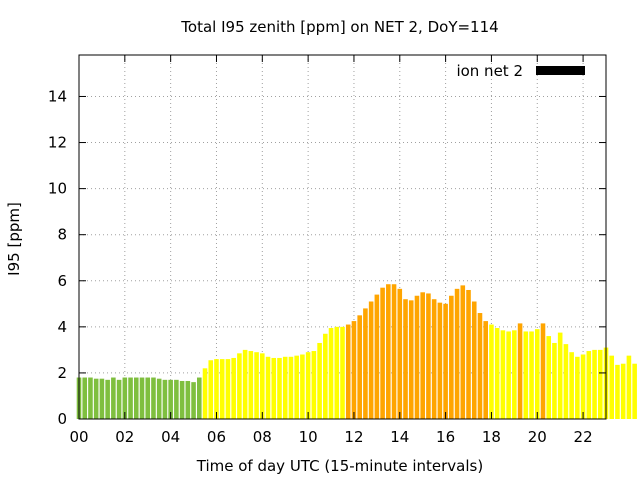 This screenshot has height=480, width=640. Describe the element at coordinates (560, 70) in the screenshot. I see `legend-swatch` at that location.